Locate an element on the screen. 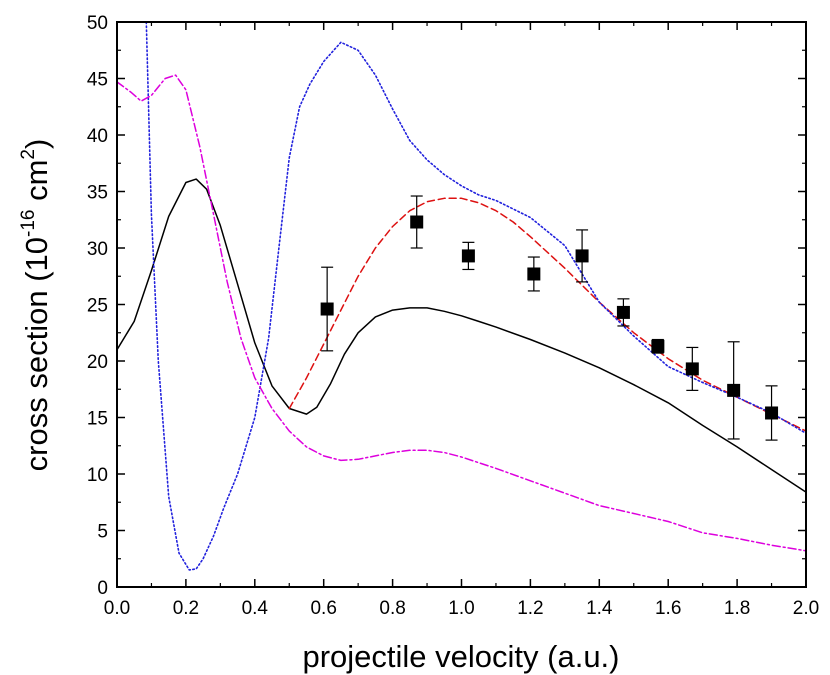  y-tick-label-35: 35 is located at coordinates (97, 193).